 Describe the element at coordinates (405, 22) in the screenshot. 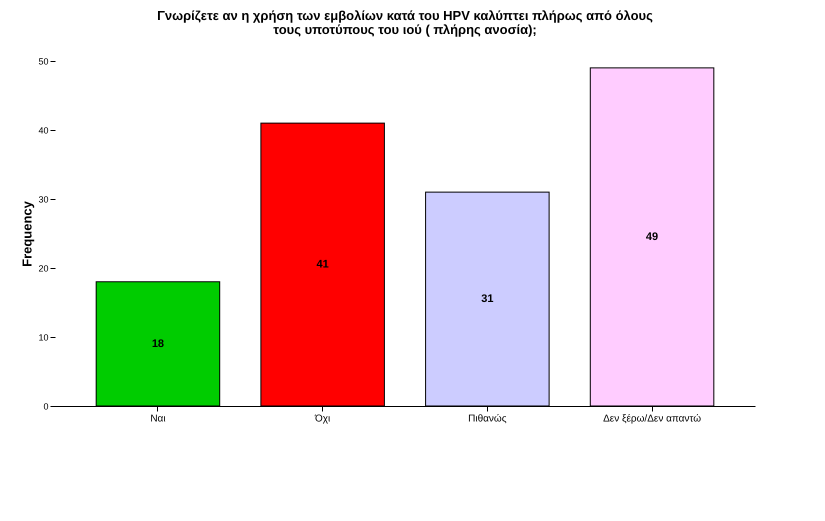

I see `chart-title: Γνωρίζετε αν η χρήση των εμβολίων κατά του HPV καλύπτει πλήρως από όλους τους υποτύπους του ιού ( πλήρης ανοσία);` at that location.